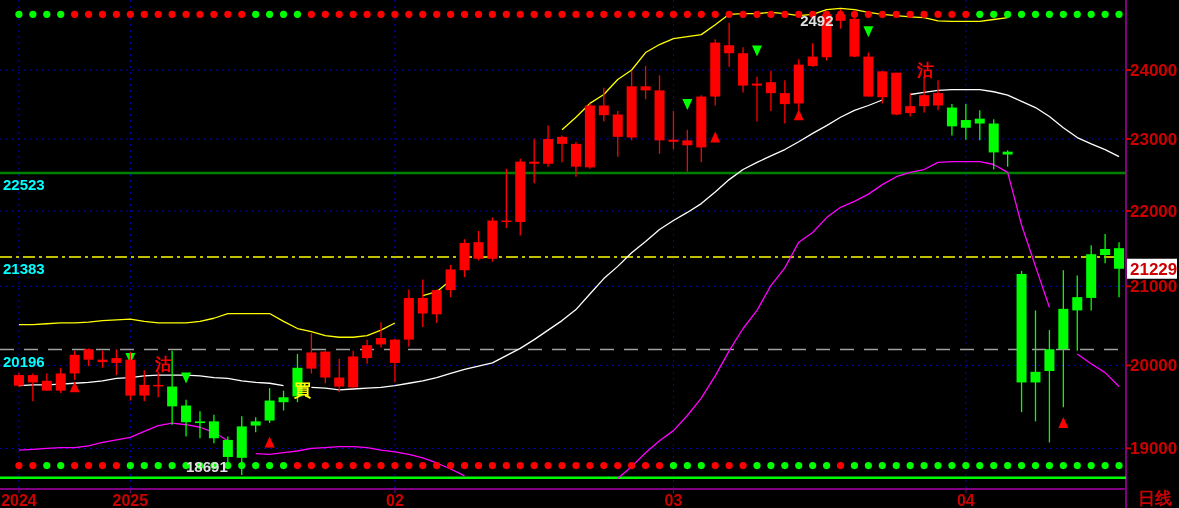  Describe the element at coordinates (1155, 498) in the screenshot. I see `text: 日线` at that location.